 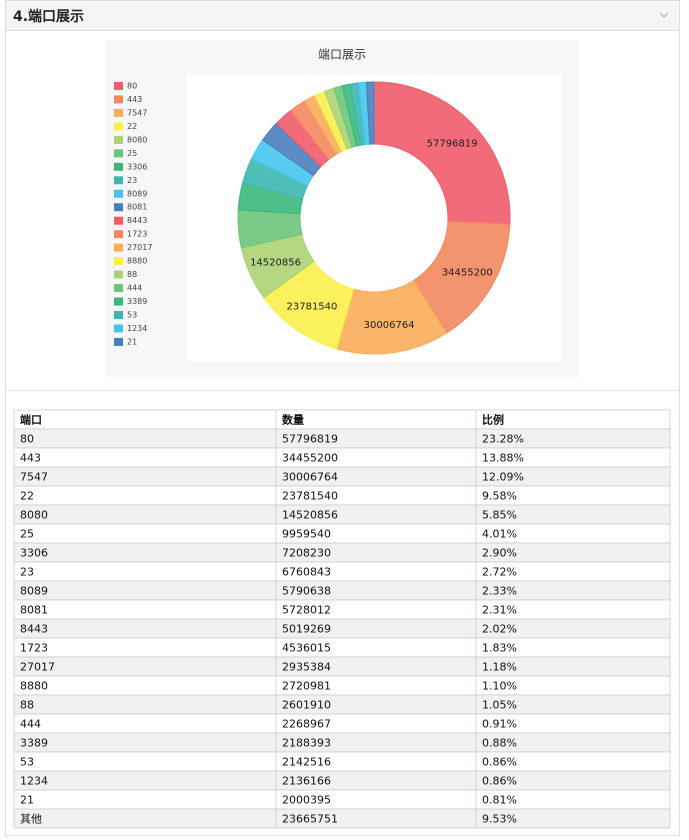 I want to click on table-cell: 23, so click(x=27, y=572).